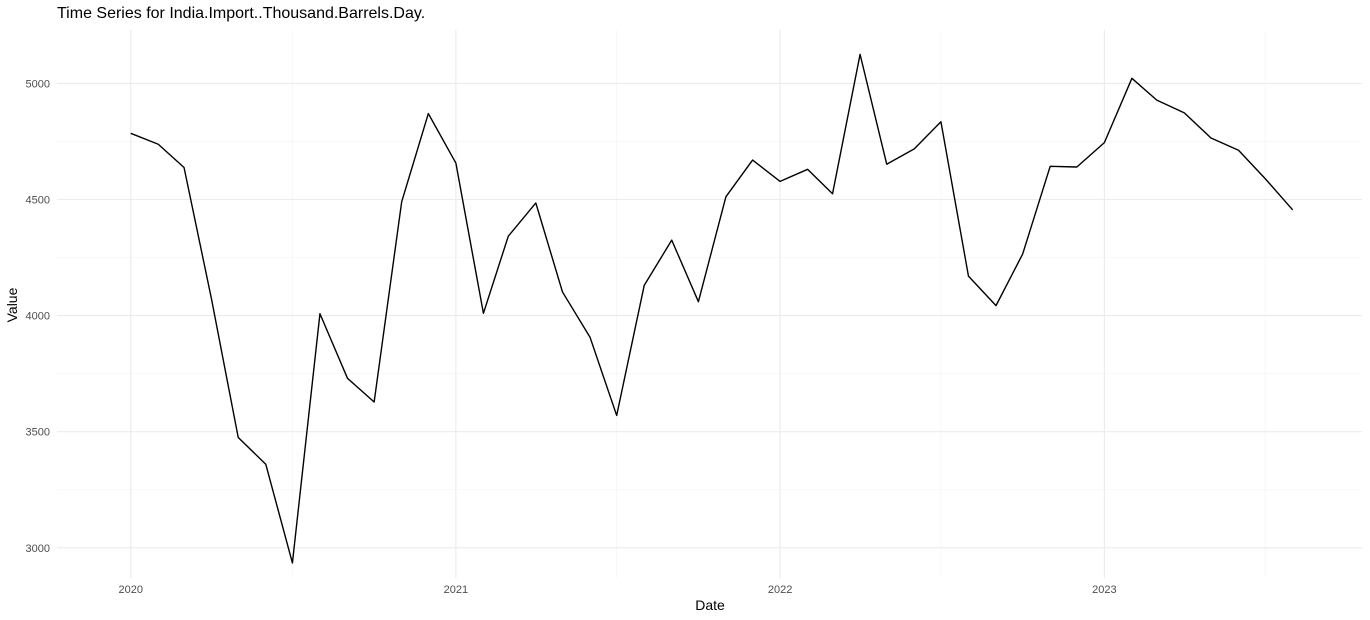 The width and height of the screenshot is (1370, 620). Describe the element at coordinates (780, 590) in the screenshot. I see `x-tick-label: 2022` at that location.